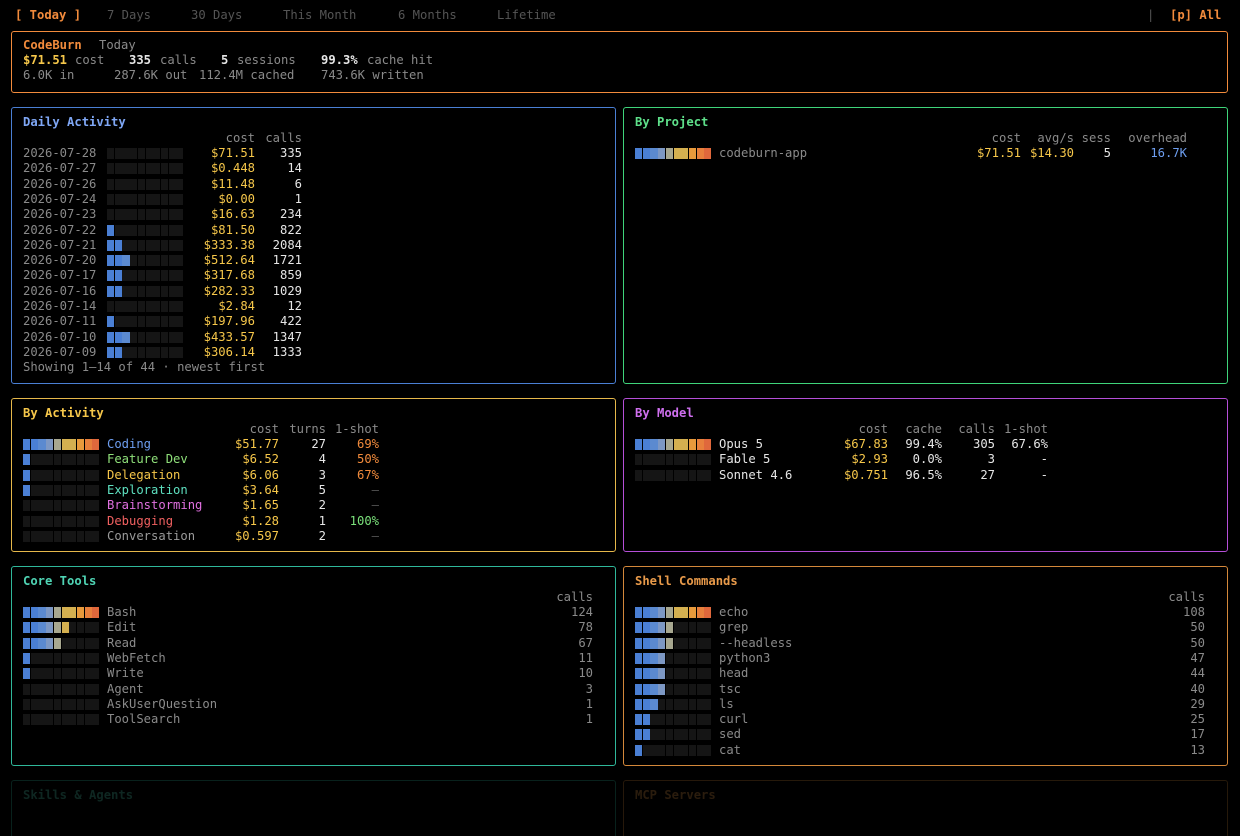 This screenshot has width=1240, height=836. I want to click on daily-date: 2026-07-11, so click(60, 321).